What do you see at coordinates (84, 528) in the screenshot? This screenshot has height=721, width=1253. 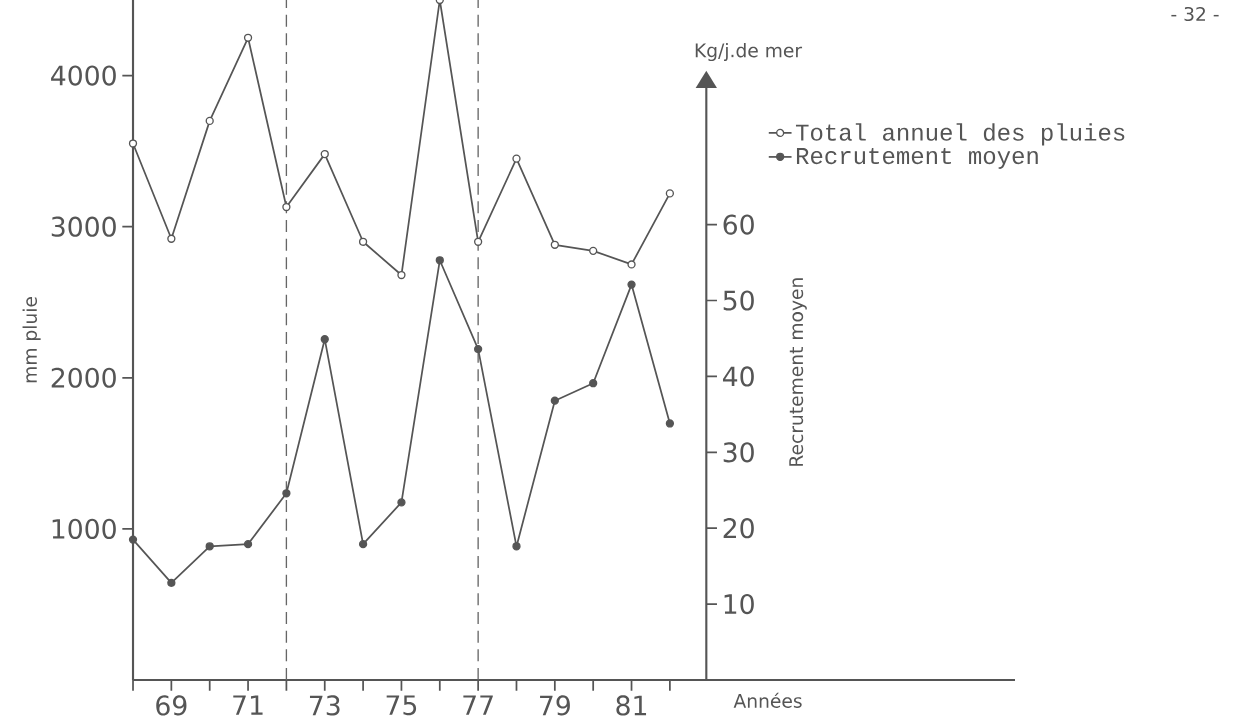 I see `y-tick-label: 1000` at bounding box center [84, 528].